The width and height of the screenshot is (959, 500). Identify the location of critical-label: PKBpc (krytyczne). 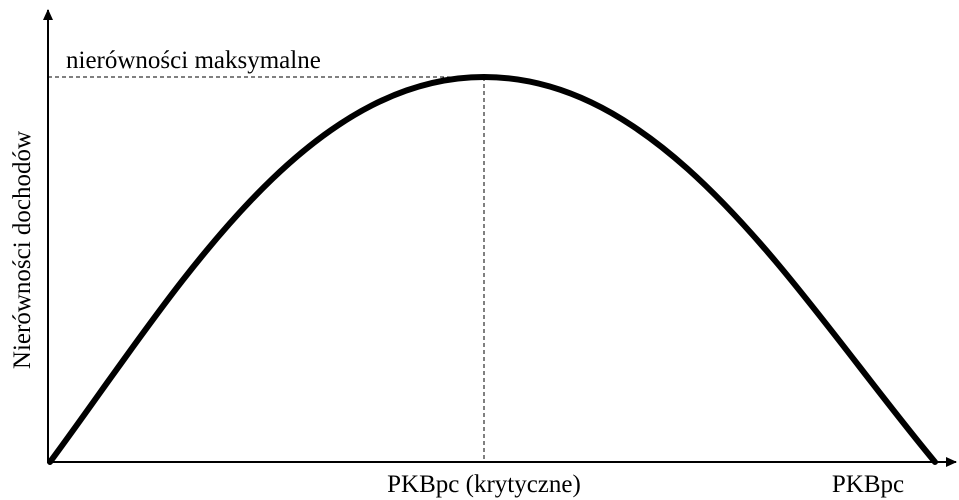
(484, 484).